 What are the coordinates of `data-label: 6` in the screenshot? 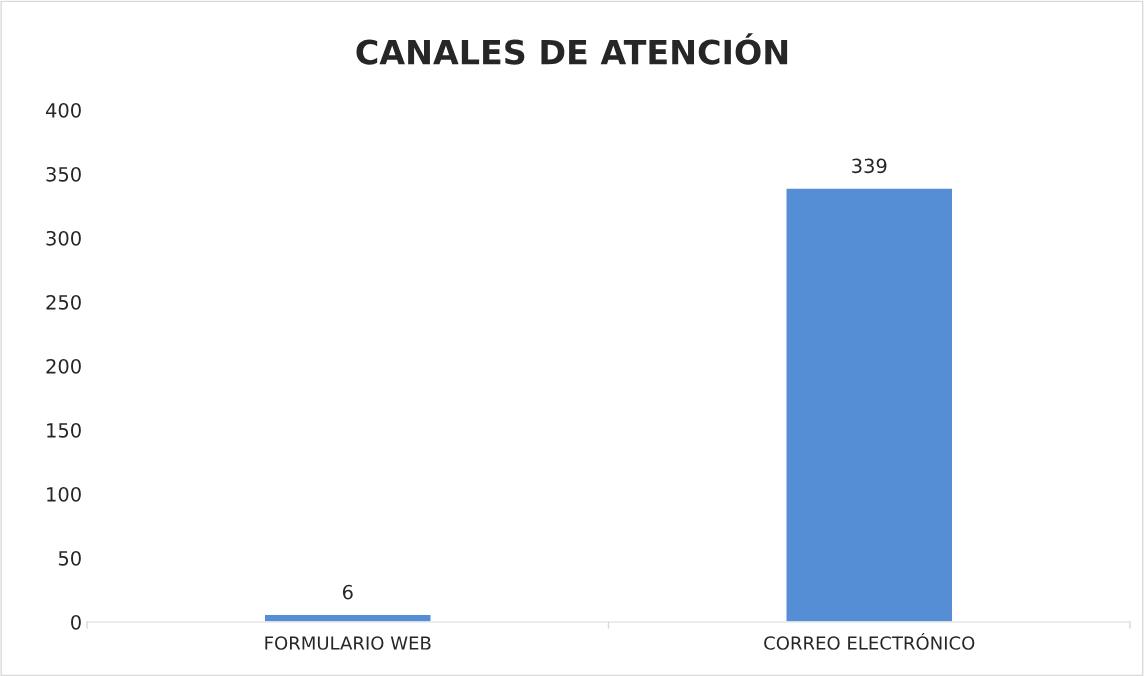 It's located at (347, 592).